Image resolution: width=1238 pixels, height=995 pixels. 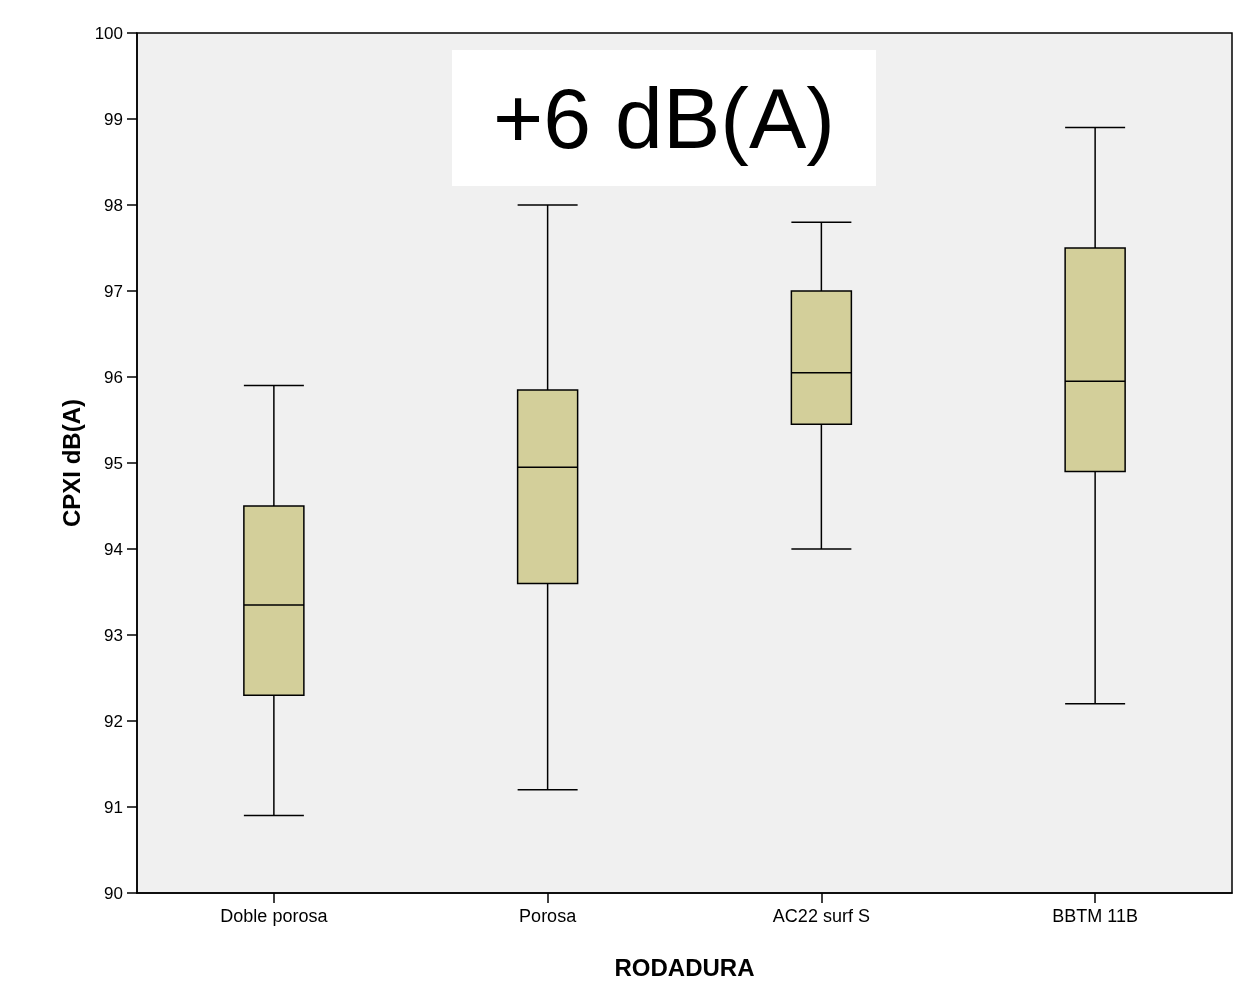 I want to click on x-tick-label: Porosa, so click(x=548, y=916).